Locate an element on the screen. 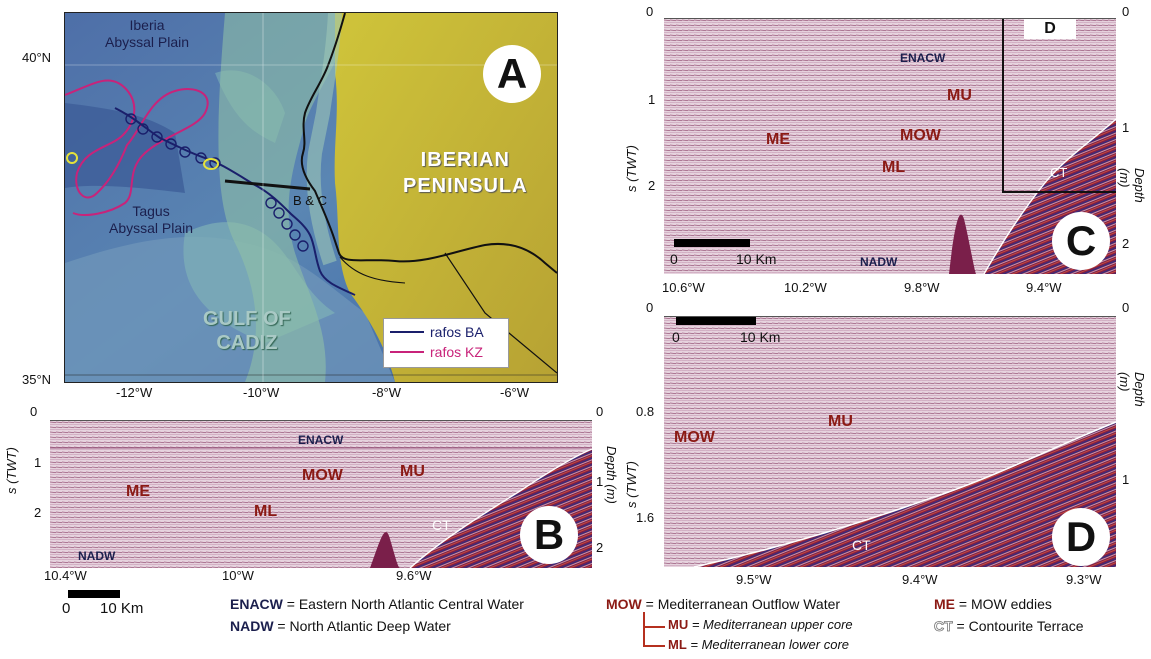  legend-item-ba: rafos BA is located at coordinates (437, 332).